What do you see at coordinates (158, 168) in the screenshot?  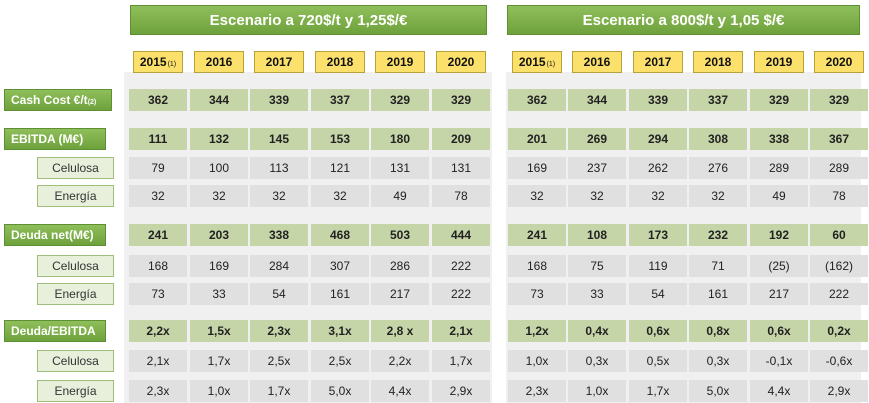 I see `value-cell-left: 79` at bounding box center [158, 168].